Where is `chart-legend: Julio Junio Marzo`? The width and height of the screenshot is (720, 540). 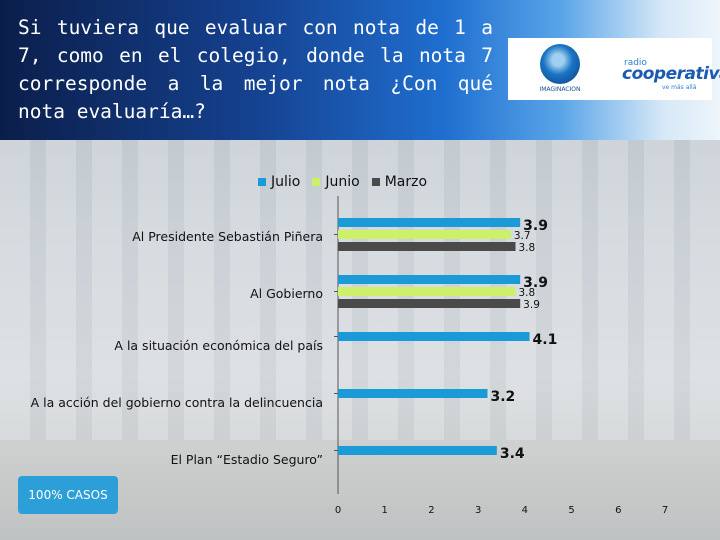 chart-legend: Julio Junio Marzo is located at coordinates (342, 182).